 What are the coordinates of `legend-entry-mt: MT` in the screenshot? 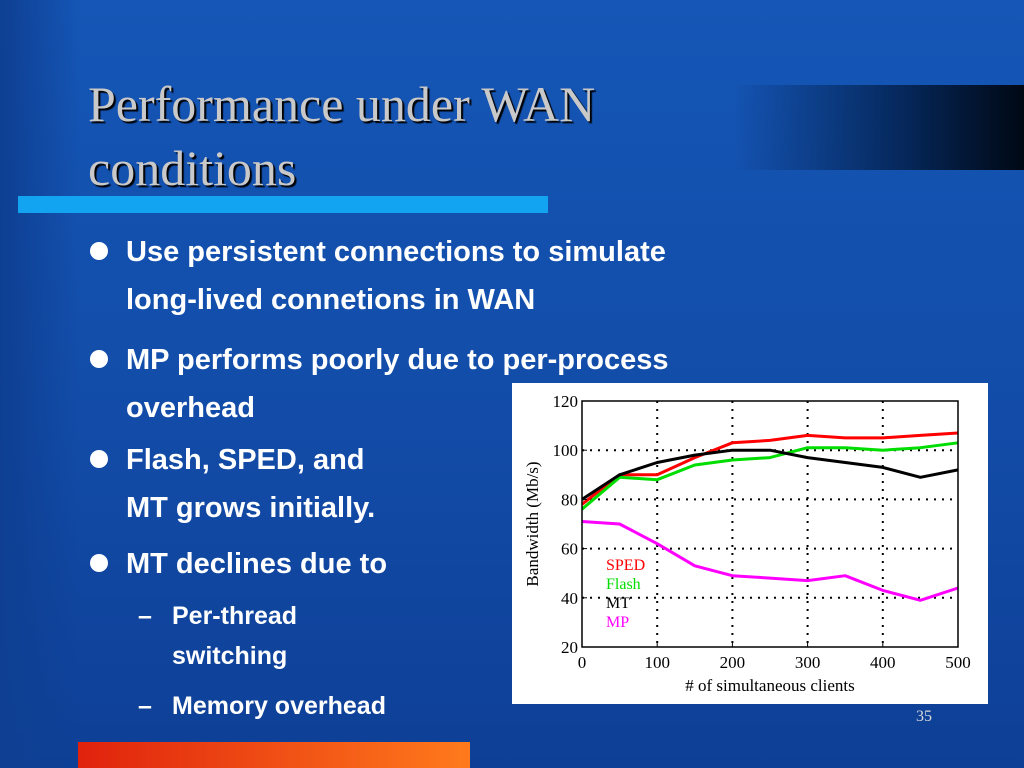 It's located at (618, 603).